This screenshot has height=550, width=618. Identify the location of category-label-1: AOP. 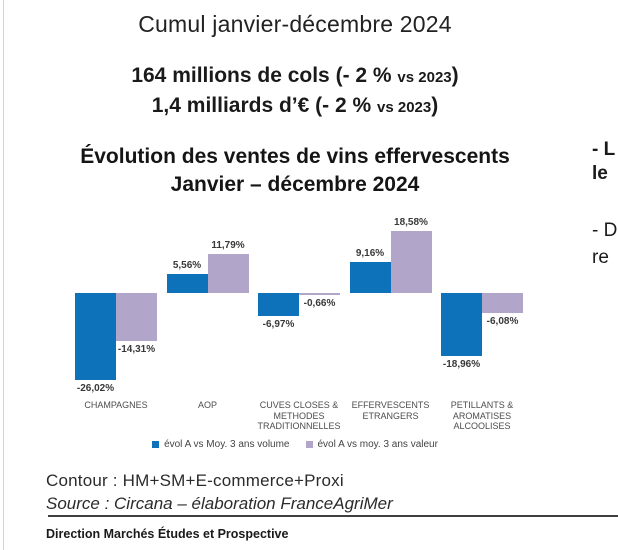
(207, 405).